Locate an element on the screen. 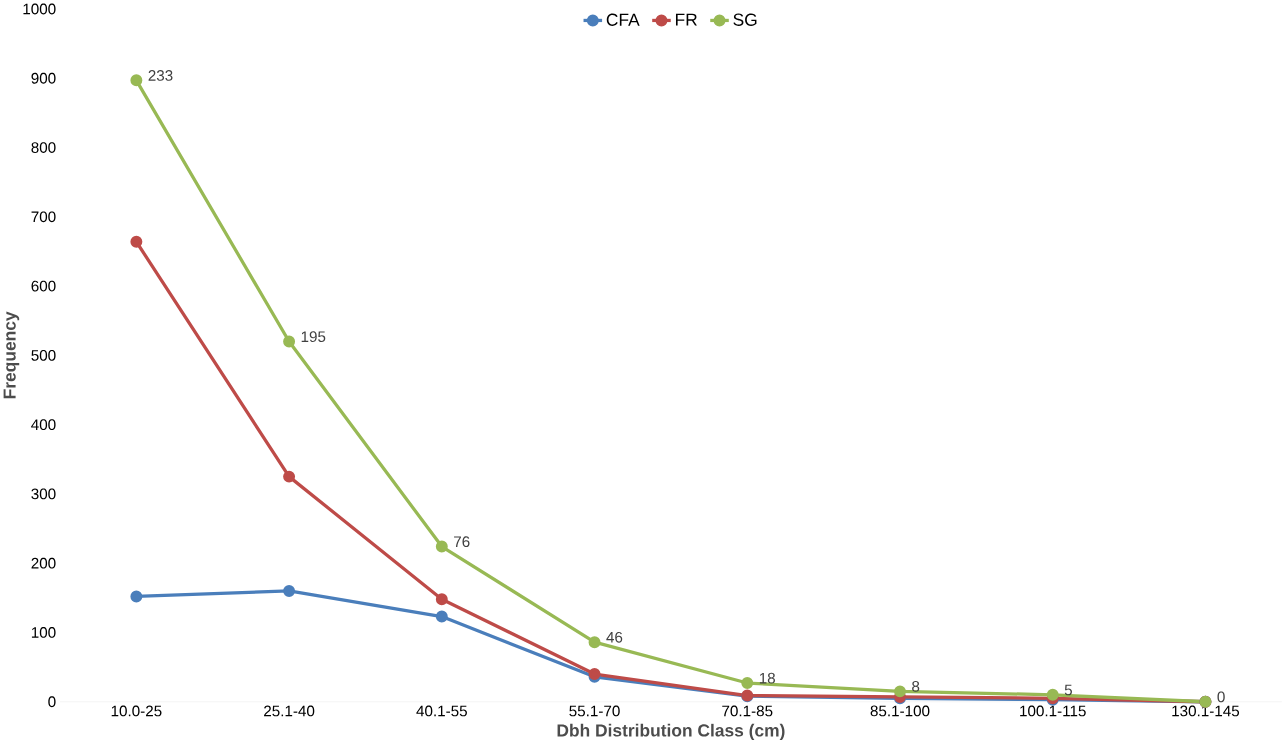 This screenshot has height=744, width=1282. x-tick-label: 85.1-100 is located at coordinates (900, 711).